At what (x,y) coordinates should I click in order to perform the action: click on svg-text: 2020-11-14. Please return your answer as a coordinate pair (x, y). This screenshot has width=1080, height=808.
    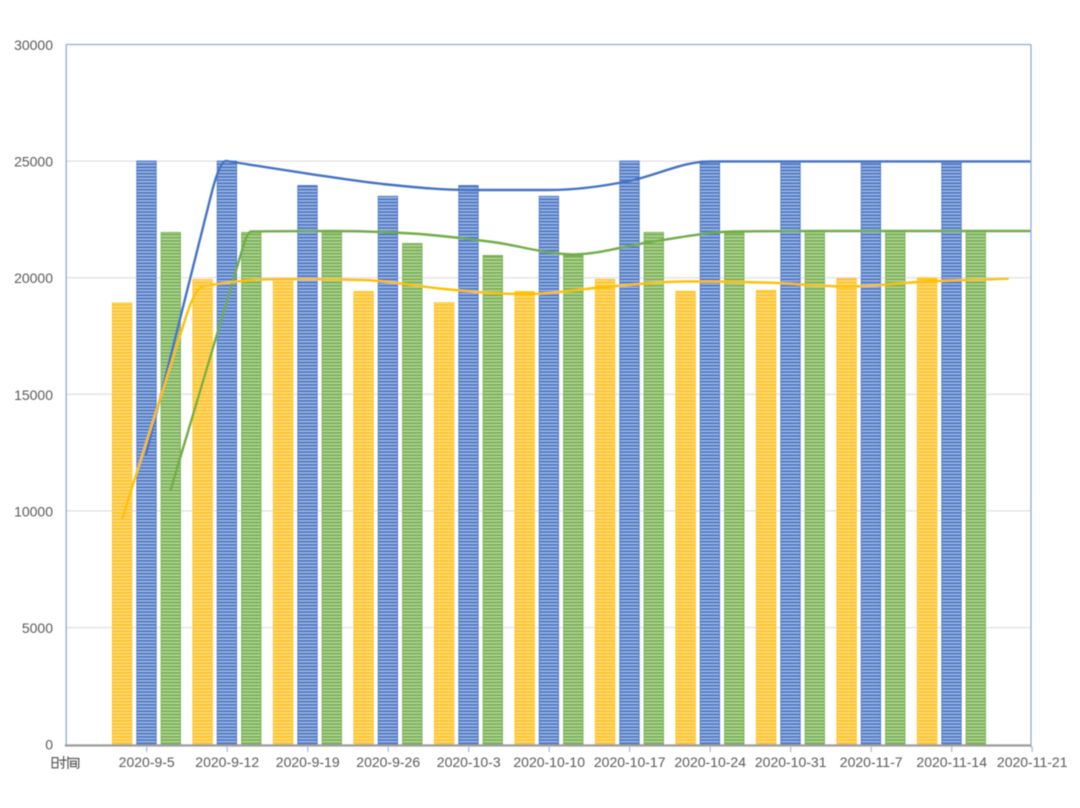
    Looking at the image, I should click on (951, 762).